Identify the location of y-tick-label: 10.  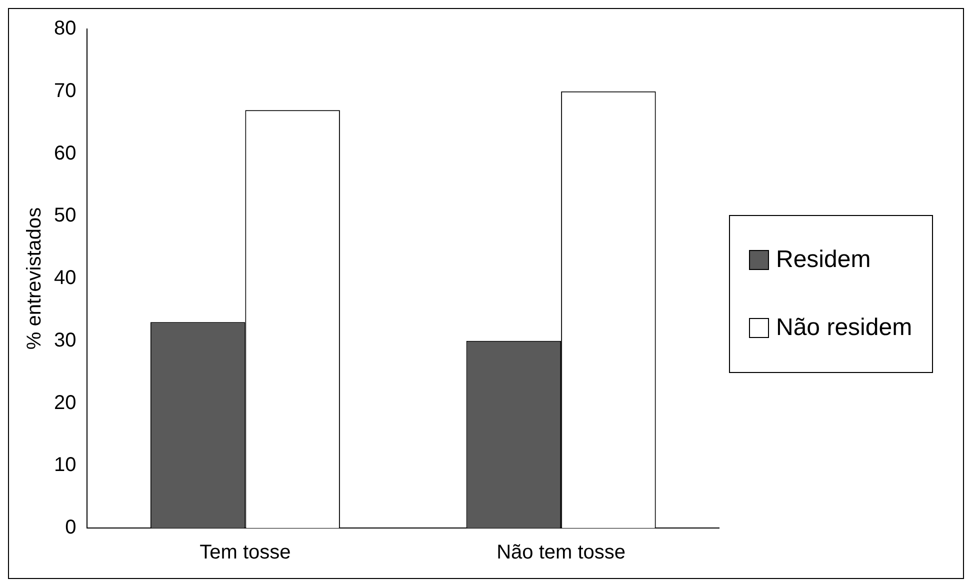
(65, 465).